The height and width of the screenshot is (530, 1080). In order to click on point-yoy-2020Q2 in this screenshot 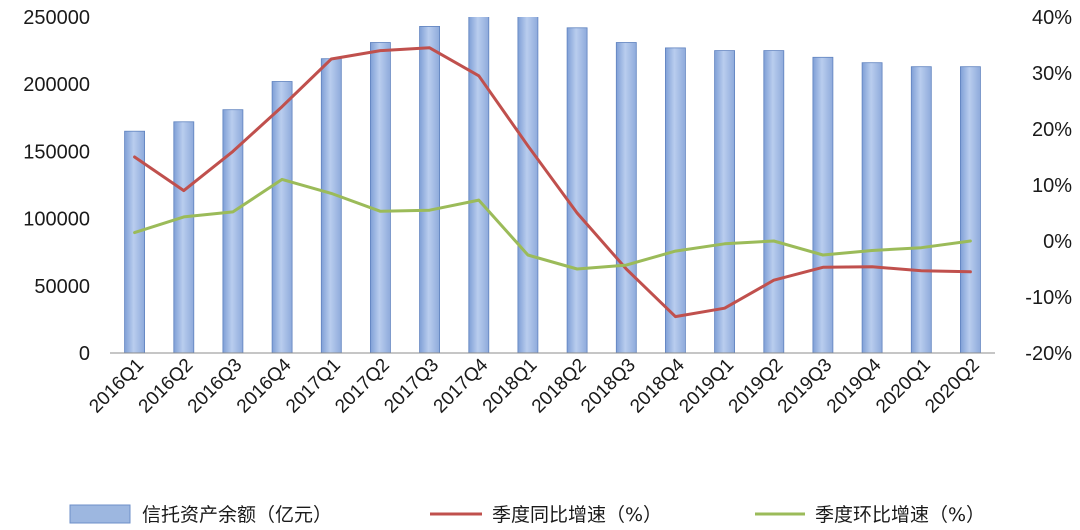, I will do `click(970, 271)`.